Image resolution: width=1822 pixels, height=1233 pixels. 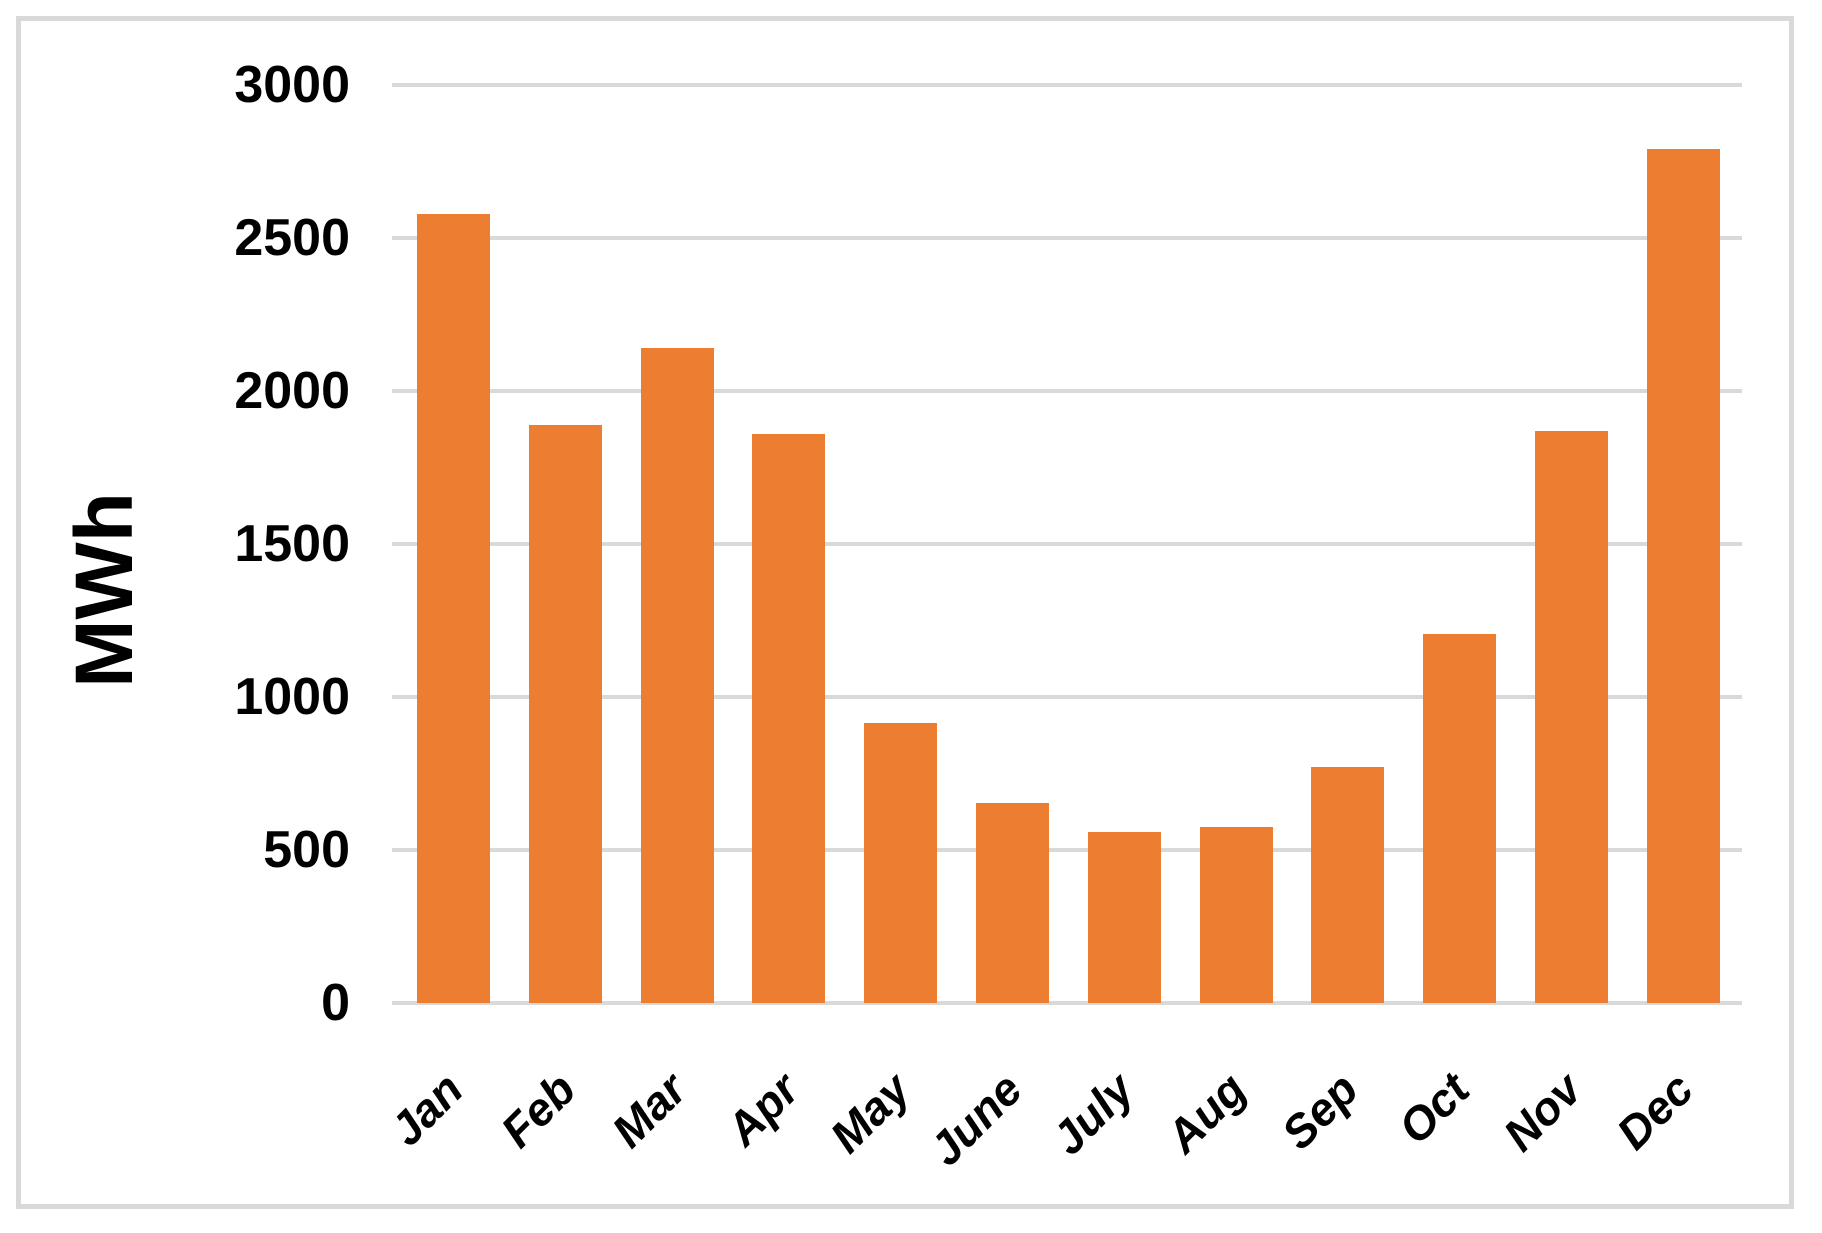 What do you see at coordinates (1124, 917) in the screenshot?
I see `bar-july` at bounding box center [1124, 917].